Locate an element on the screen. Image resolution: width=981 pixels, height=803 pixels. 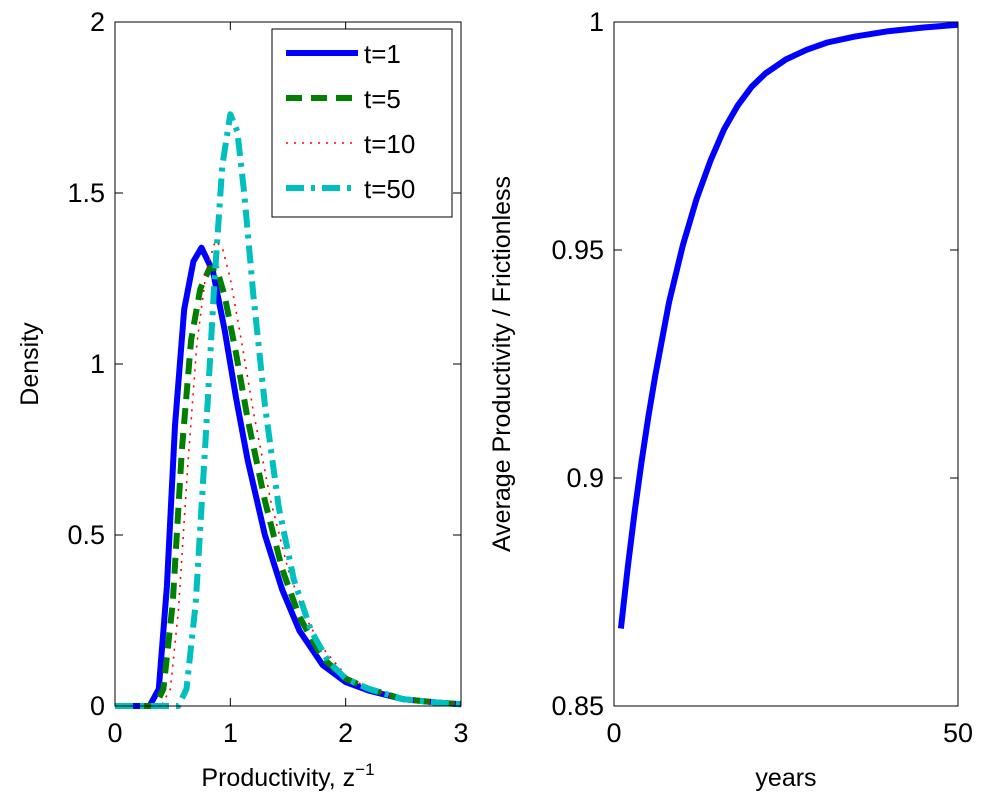
x-tick-label: 2 is located at coordinates (345, 733).